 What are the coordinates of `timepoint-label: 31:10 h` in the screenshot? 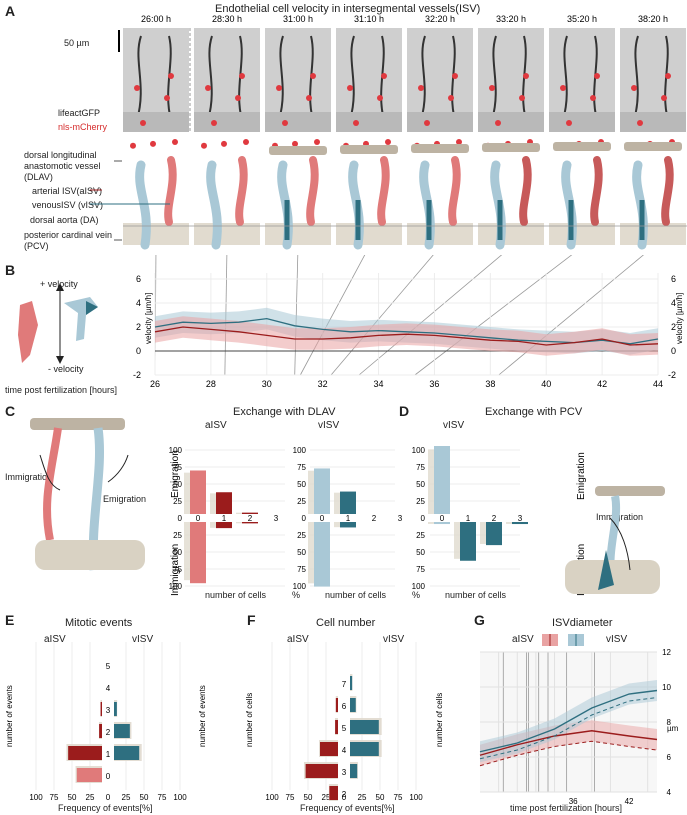 It's located at (369, 19).